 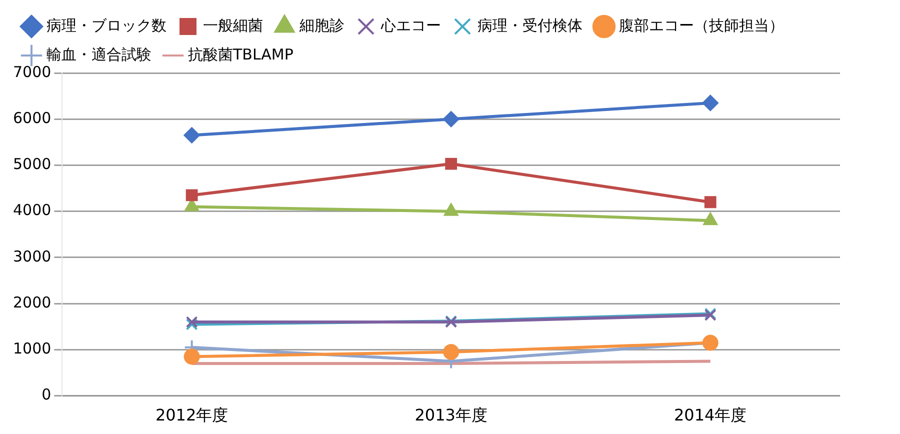 What do you see at coordinates (32, 118) in the screenshot?
I see `y-tick-label: 6000` at bounding box center [32, 118].